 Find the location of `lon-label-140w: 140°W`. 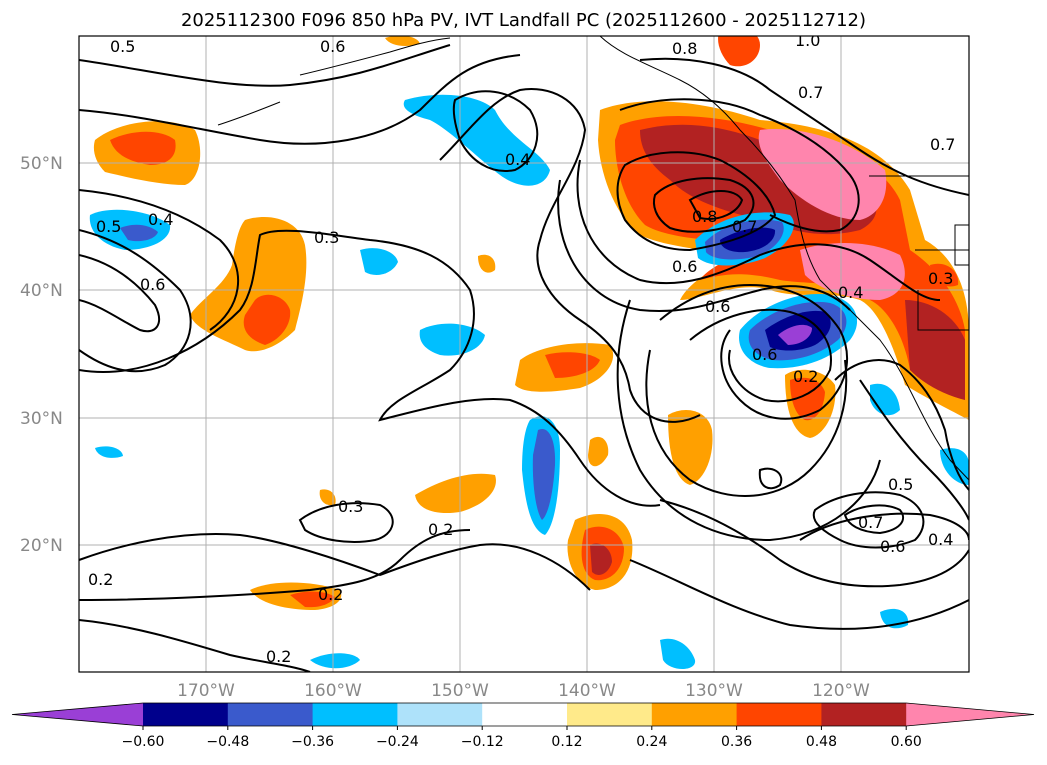

lon-label-140w: 140°W is located at coordinates (587, 691).